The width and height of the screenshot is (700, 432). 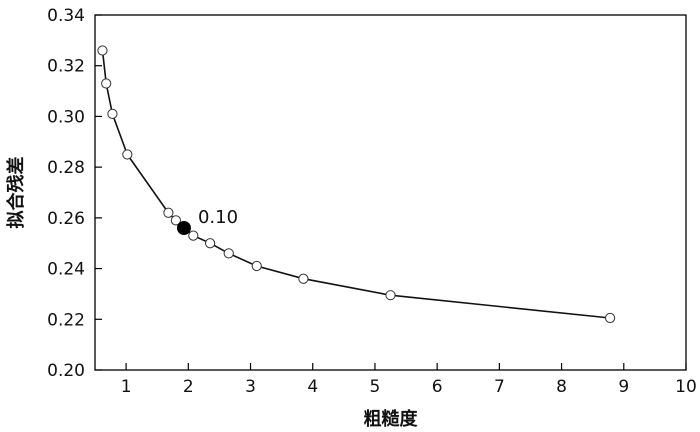 What do you see at coordinates (499, 387) in the screenshot?
I see `x-tick-label: 7` at bounding box center [499, 387].